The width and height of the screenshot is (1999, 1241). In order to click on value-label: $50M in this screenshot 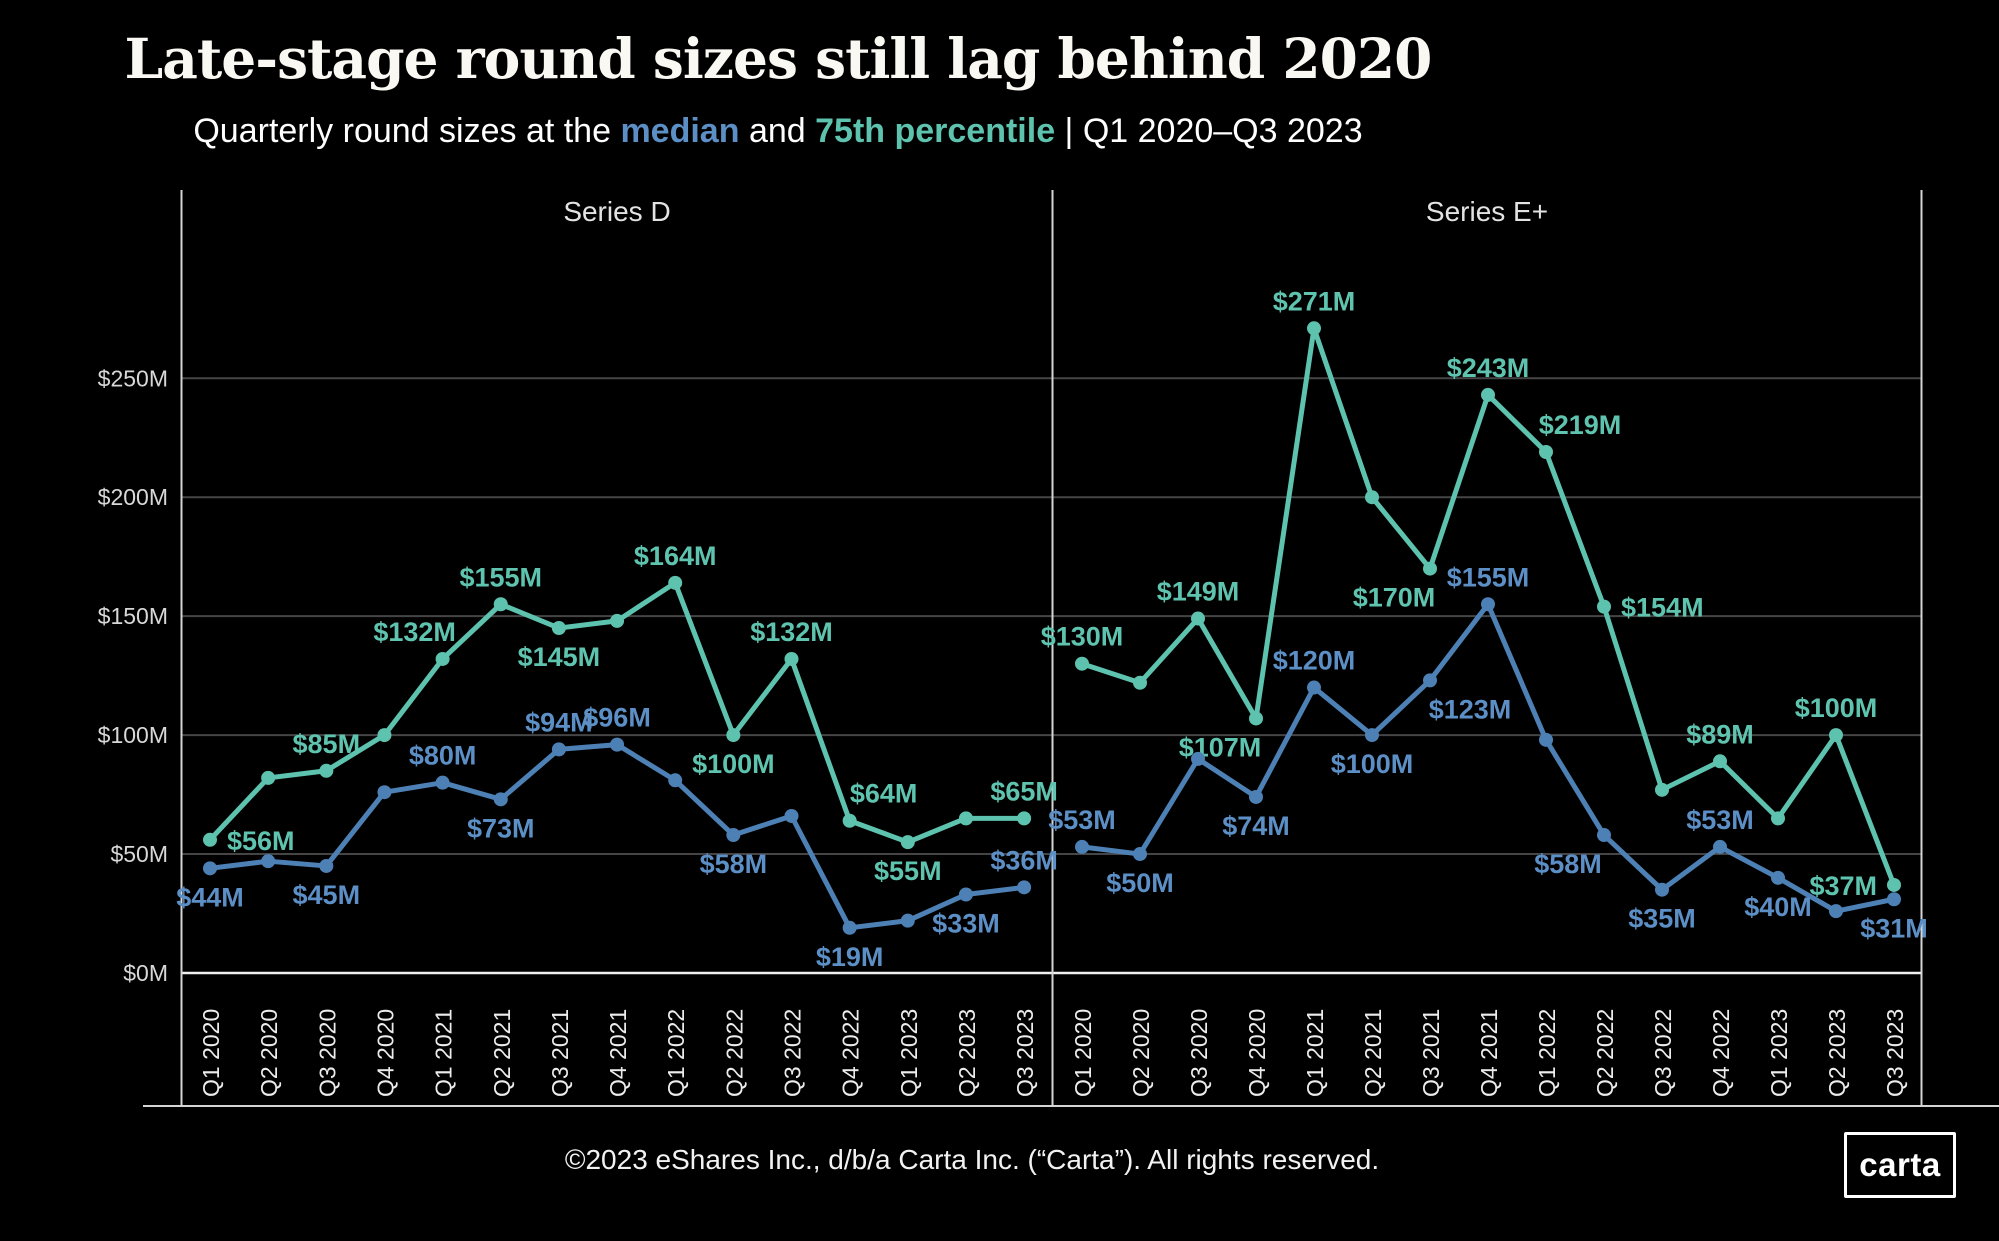, I will do `click(1140, 883)`.